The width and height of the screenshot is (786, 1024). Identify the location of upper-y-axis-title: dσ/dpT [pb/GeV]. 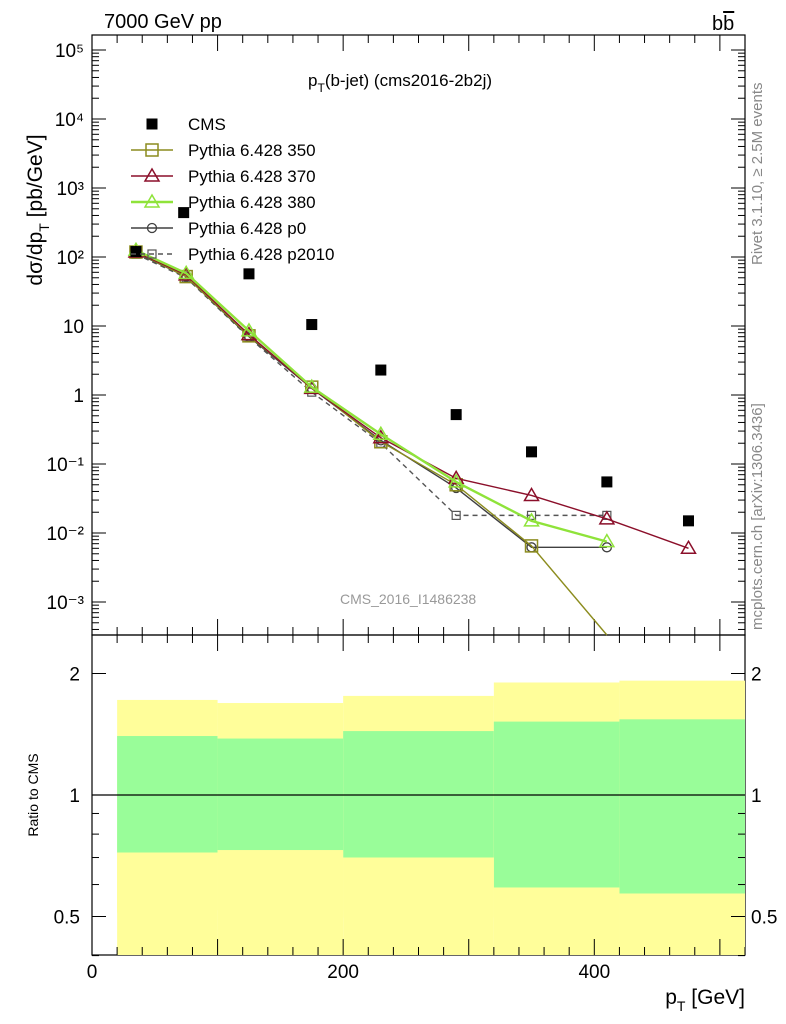
(38, 209).